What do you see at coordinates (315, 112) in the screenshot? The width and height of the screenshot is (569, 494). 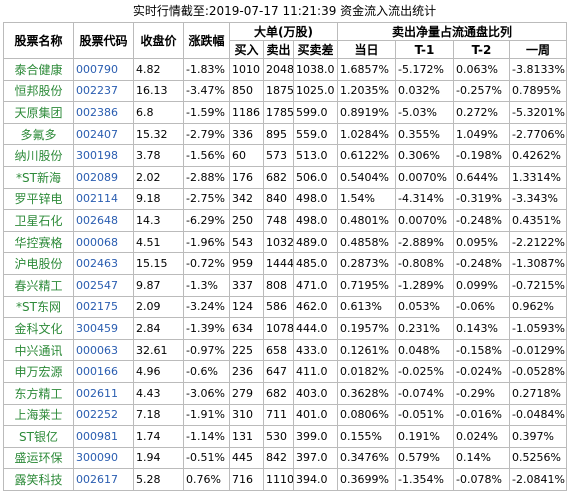 I see `cell: 599.0` at bounding box center [315, 112].